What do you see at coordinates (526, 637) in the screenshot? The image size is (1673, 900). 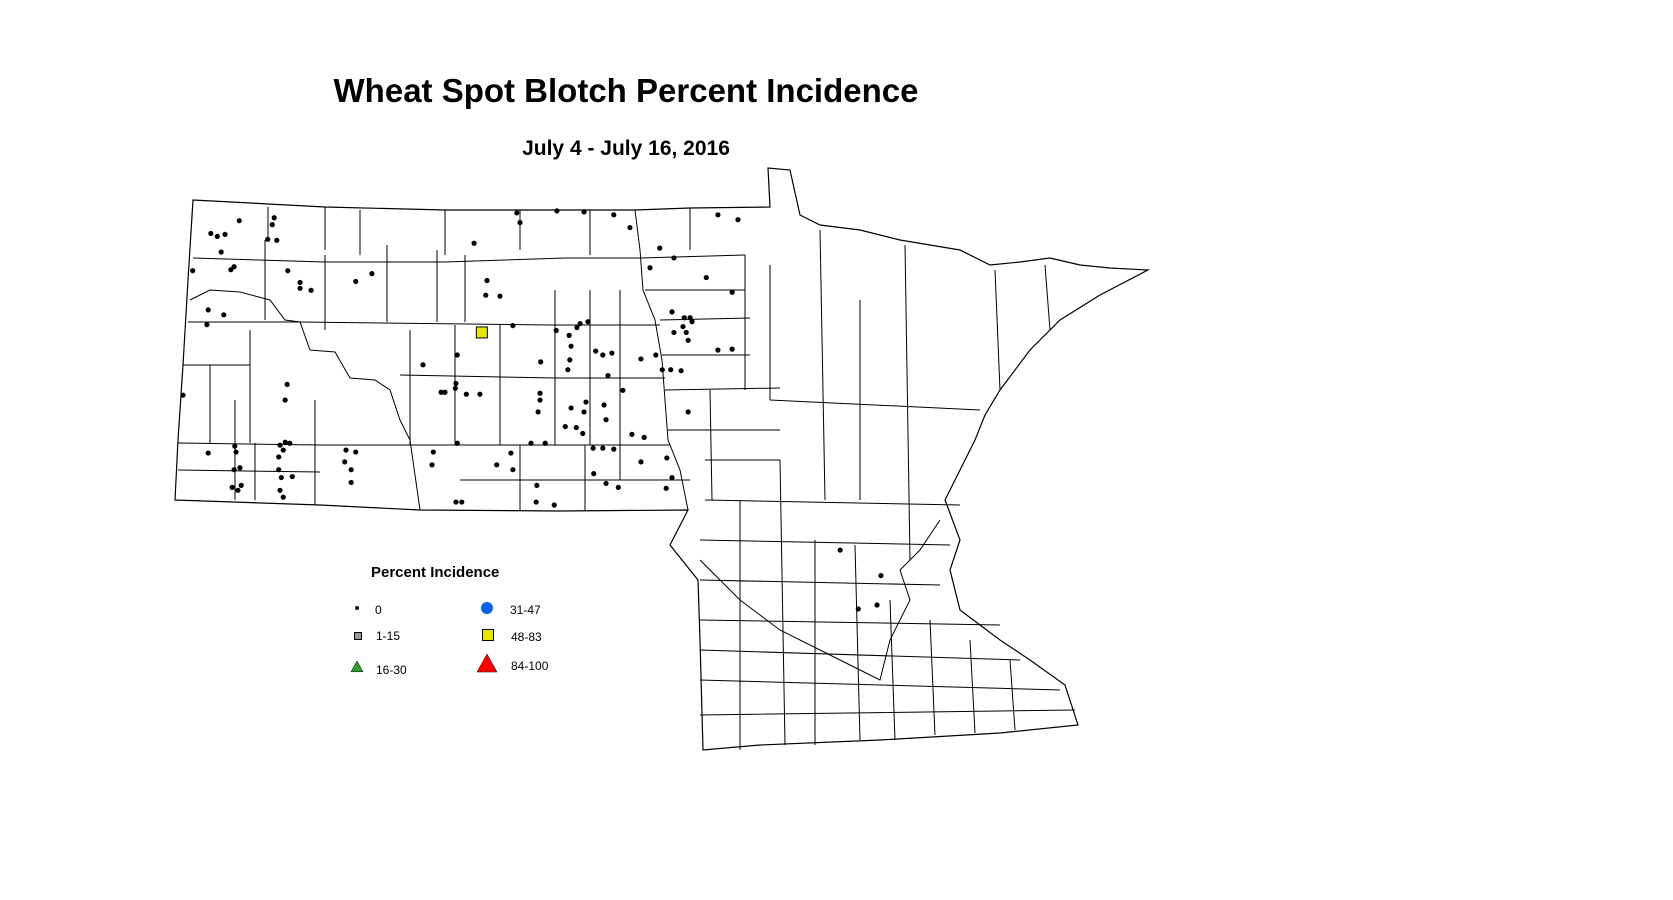 I see `legend-label-48-83: 48-83` at bounding box center [526, 637].